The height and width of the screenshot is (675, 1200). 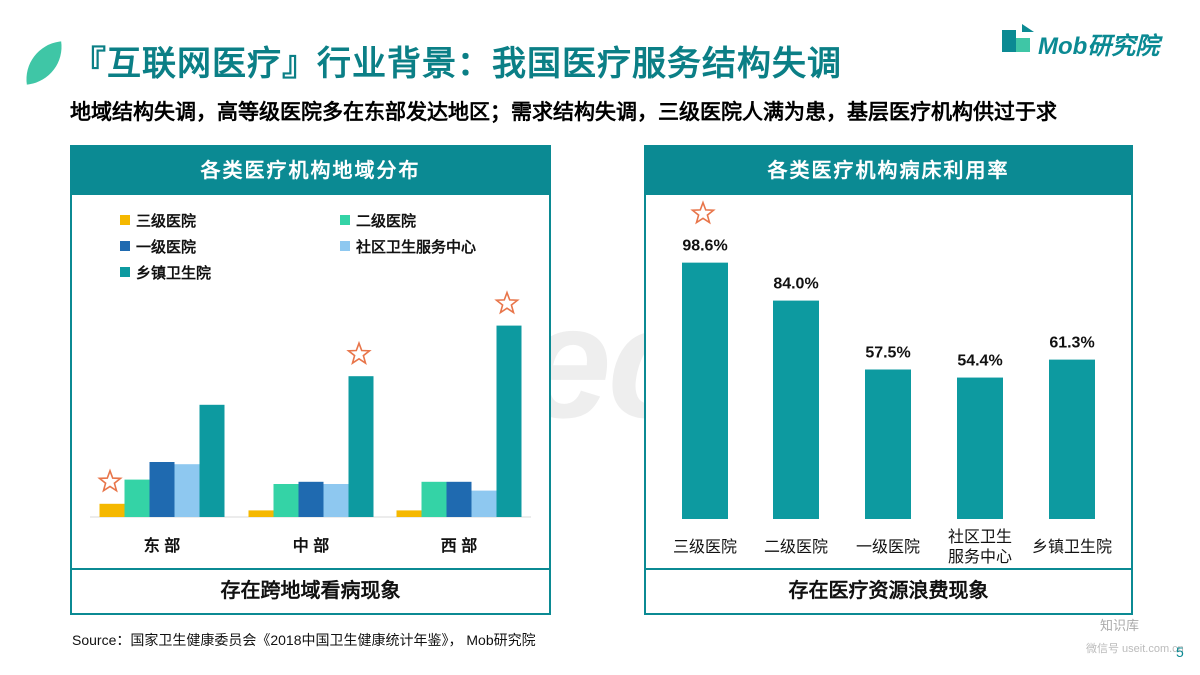 I want to click on category-label: 中 部, so click(x=311, y=545).